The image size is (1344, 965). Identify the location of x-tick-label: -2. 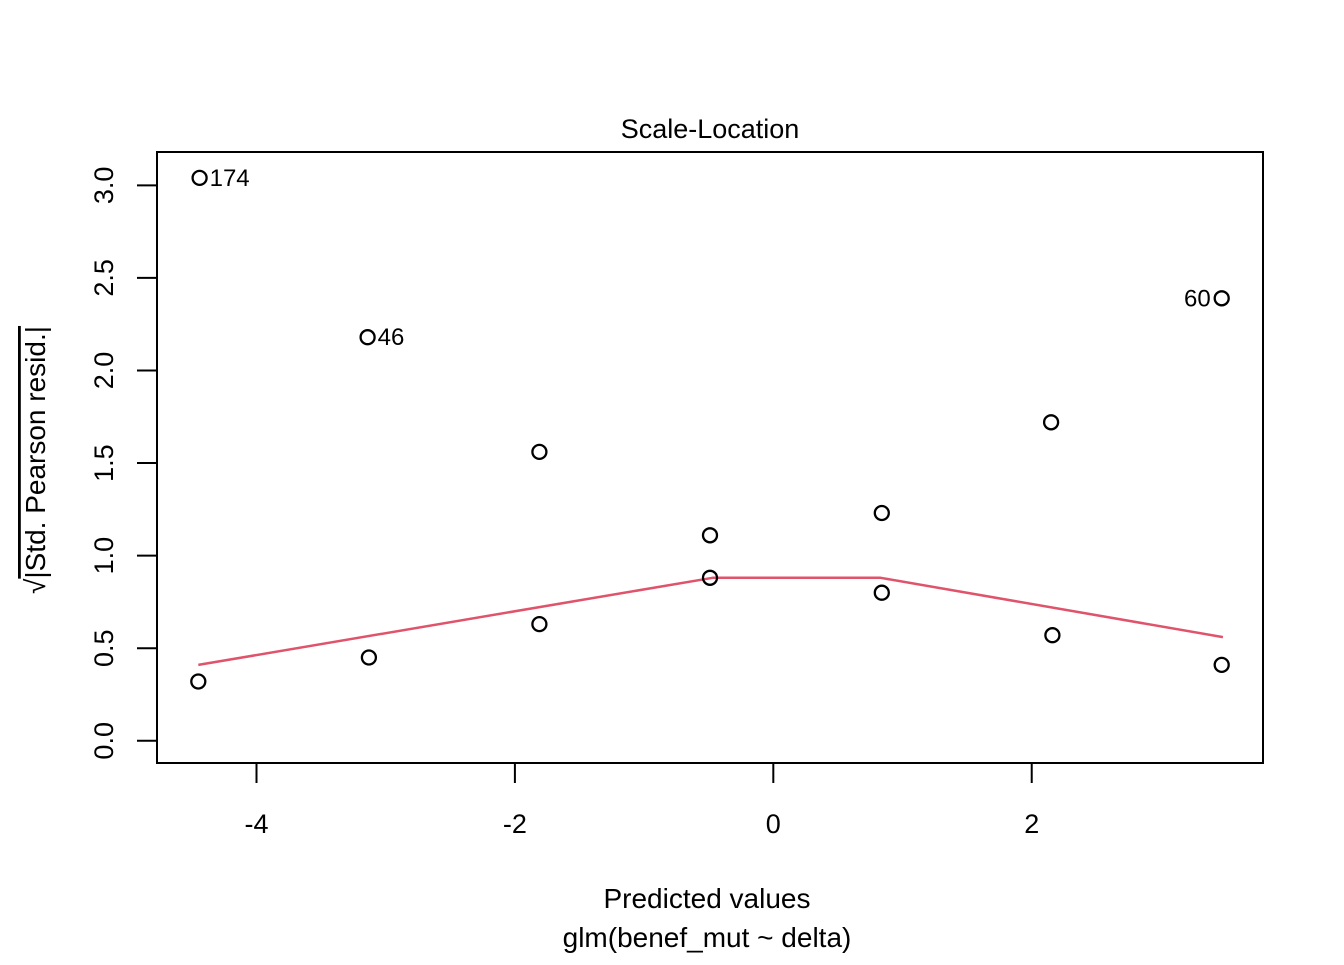
(515, 824).